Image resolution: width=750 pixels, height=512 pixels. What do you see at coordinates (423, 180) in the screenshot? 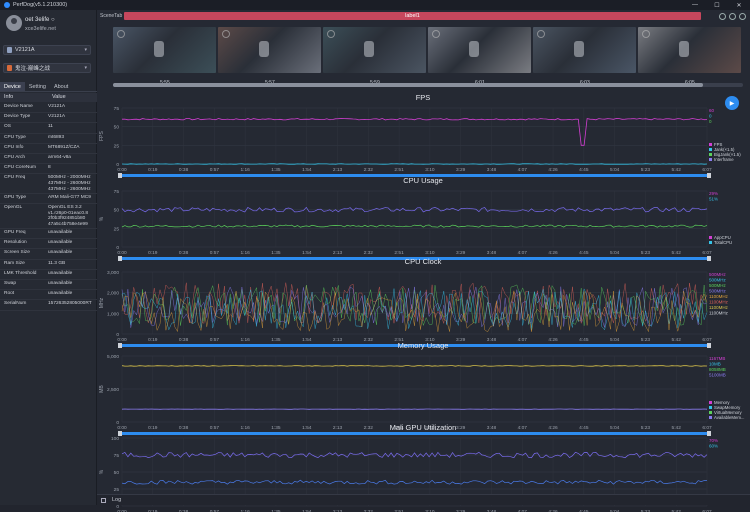
I see `chart-title: CPU Usage` at bounding box center [423, 180].